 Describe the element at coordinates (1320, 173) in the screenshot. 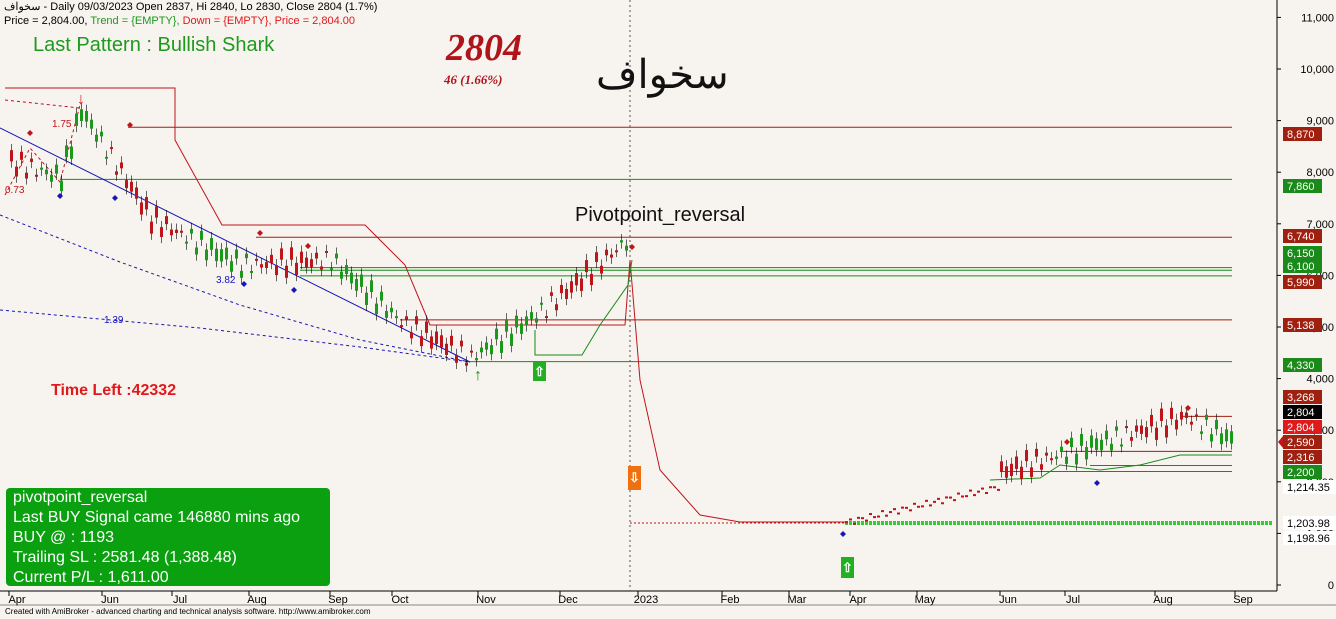

I see `y-tick-label: 8,000` at that location.